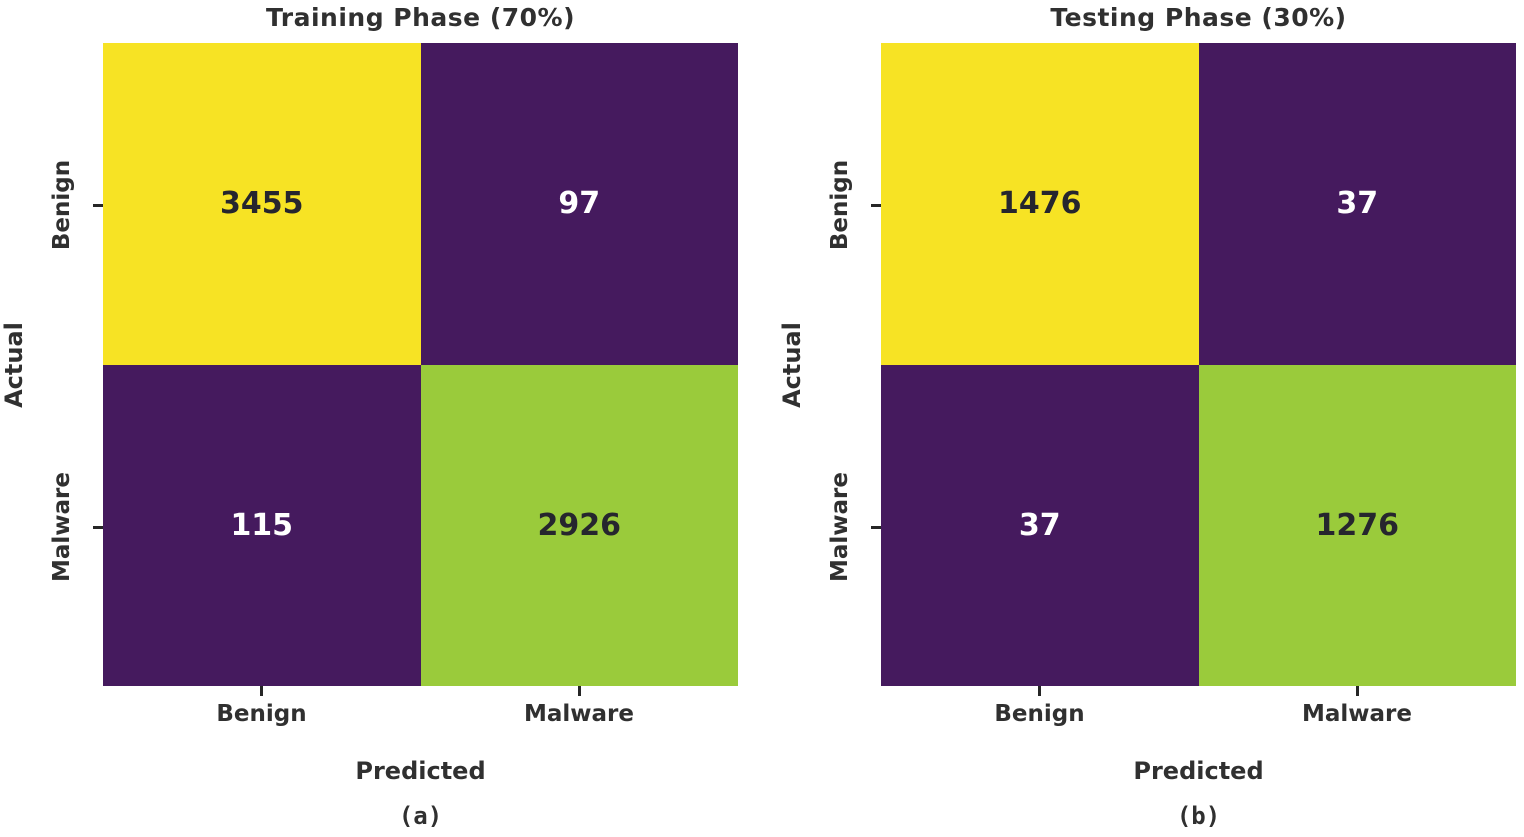 The image size is (1524, 837). Describe the element at coordinates (1039, 691) in the screenshot. I see `testing-xtick-mark-benign` at that location.